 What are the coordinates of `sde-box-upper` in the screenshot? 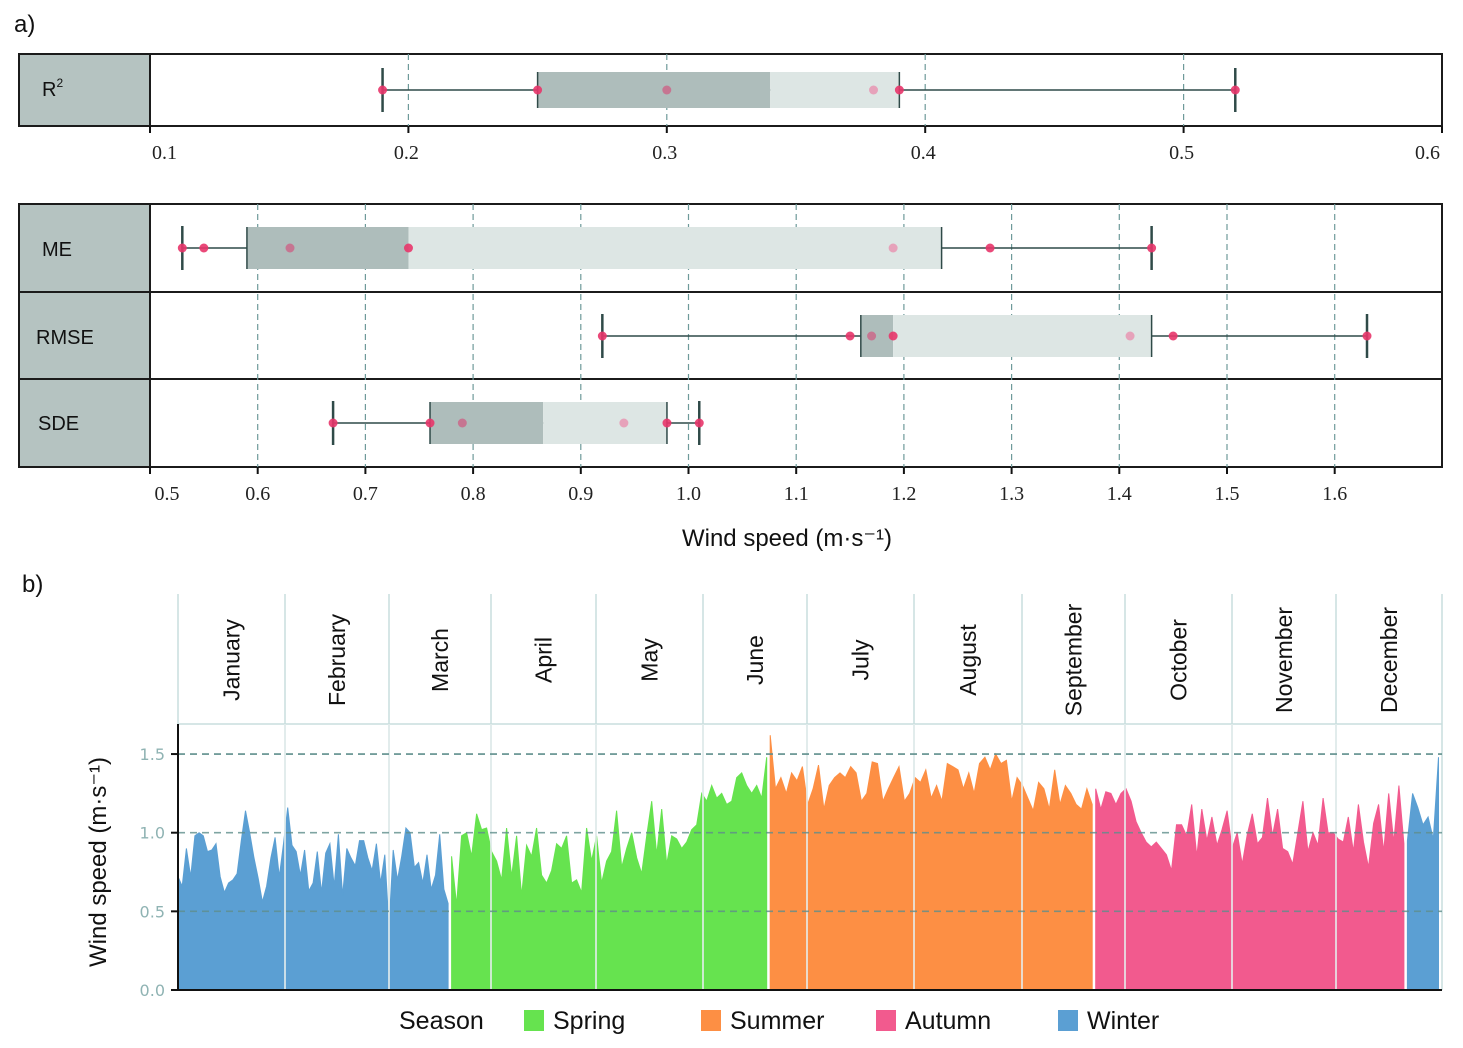 It's located at (605, 423).